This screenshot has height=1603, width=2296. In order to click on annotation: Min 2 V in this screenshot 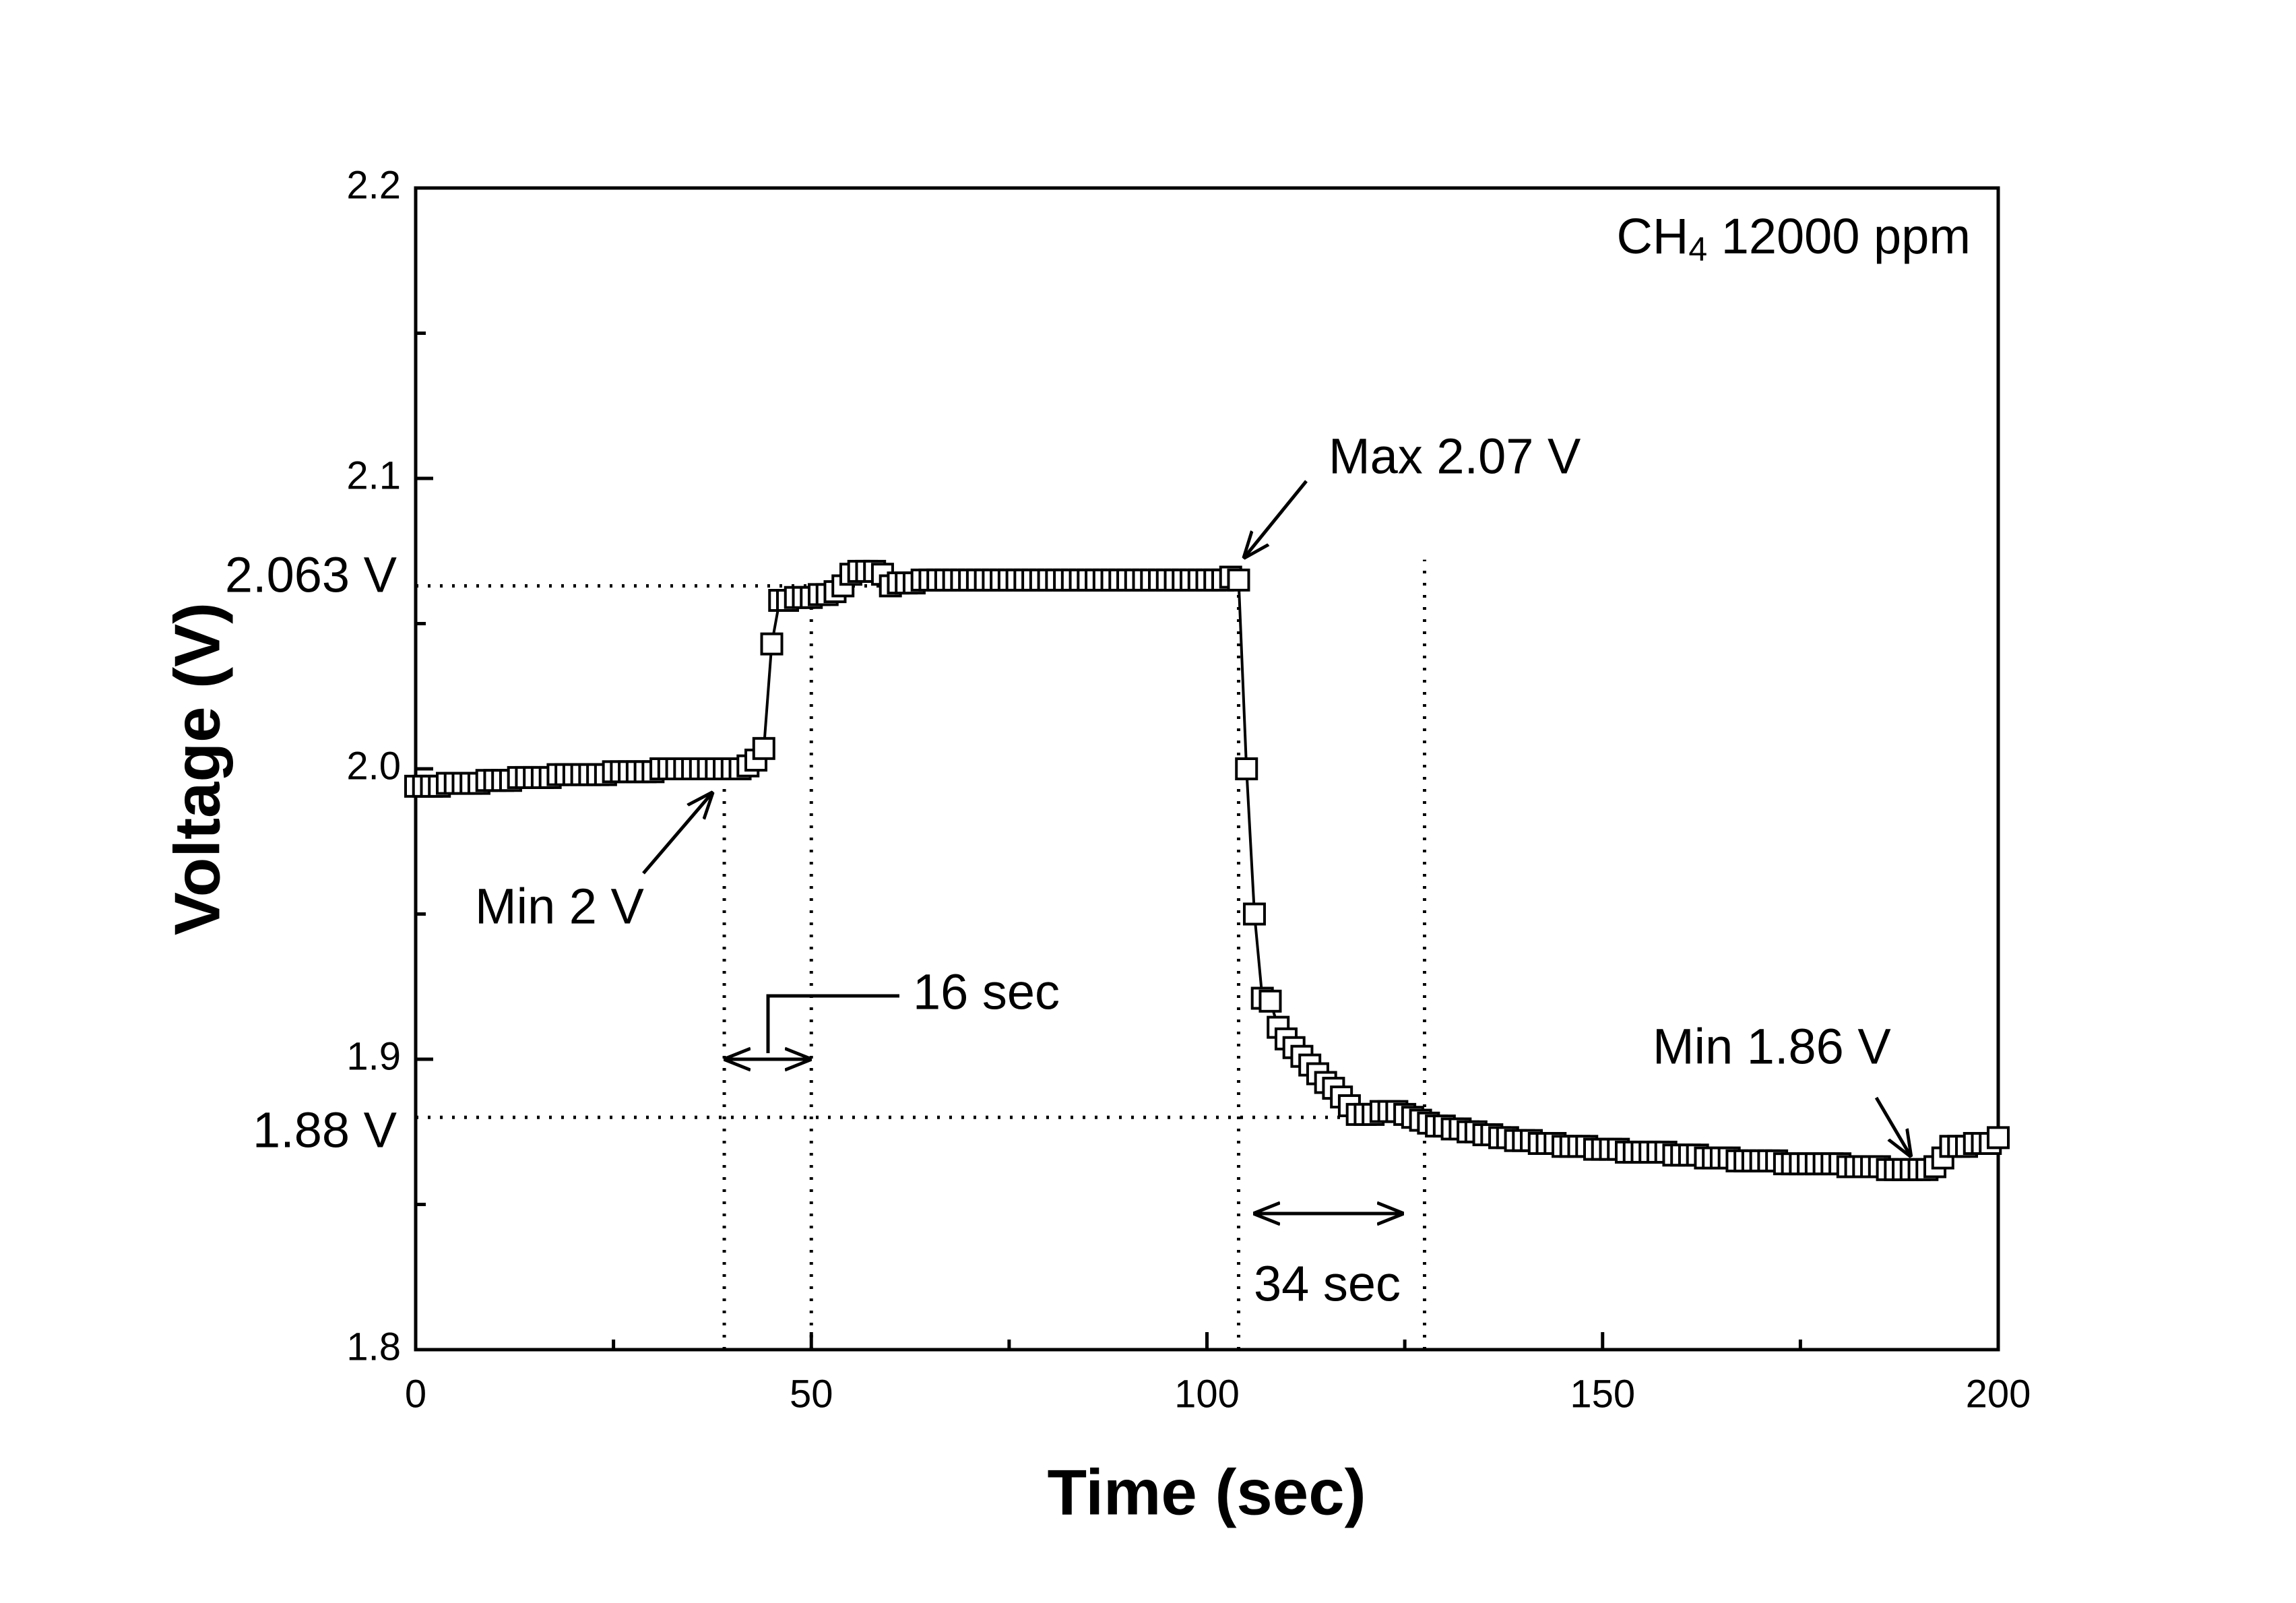, I will do `click(560, 907)`.